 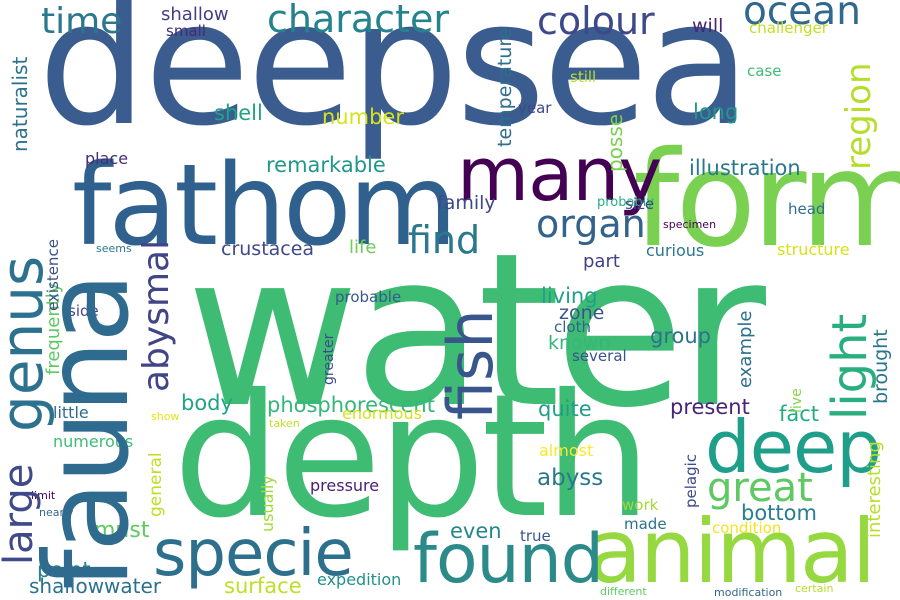 I want to click on cloud-word: abyss, so click(x=570, y=478).